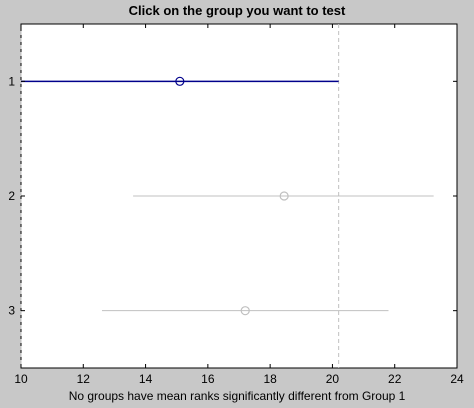 The width and height of the screenshot is (474, 408). Describe the element at coordinates (84, 379) in the screenshot. I see `x-tick-label-12: 12` at that location.